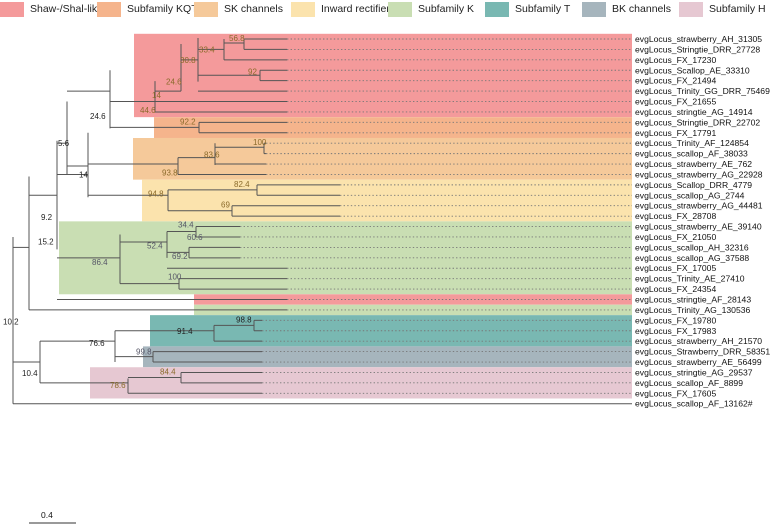 Image resolution: width=778 pixels, height=530 pixels. What do you see at coordinates (692, 247) in the screenshot?
I see `leaf-label: evgLocus_scallop_AH_32316` at bounding box center [692, 247].